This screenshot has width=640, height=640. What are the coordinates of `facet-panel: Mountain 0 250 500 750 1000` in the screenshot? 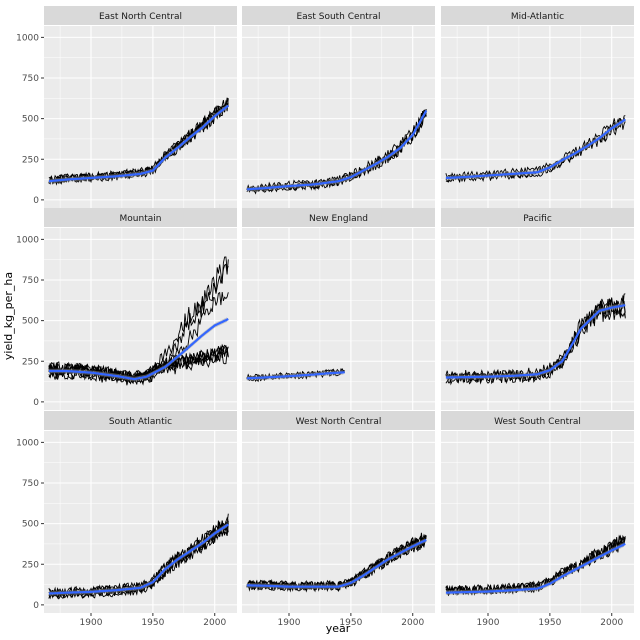 It's located at (126, 309).